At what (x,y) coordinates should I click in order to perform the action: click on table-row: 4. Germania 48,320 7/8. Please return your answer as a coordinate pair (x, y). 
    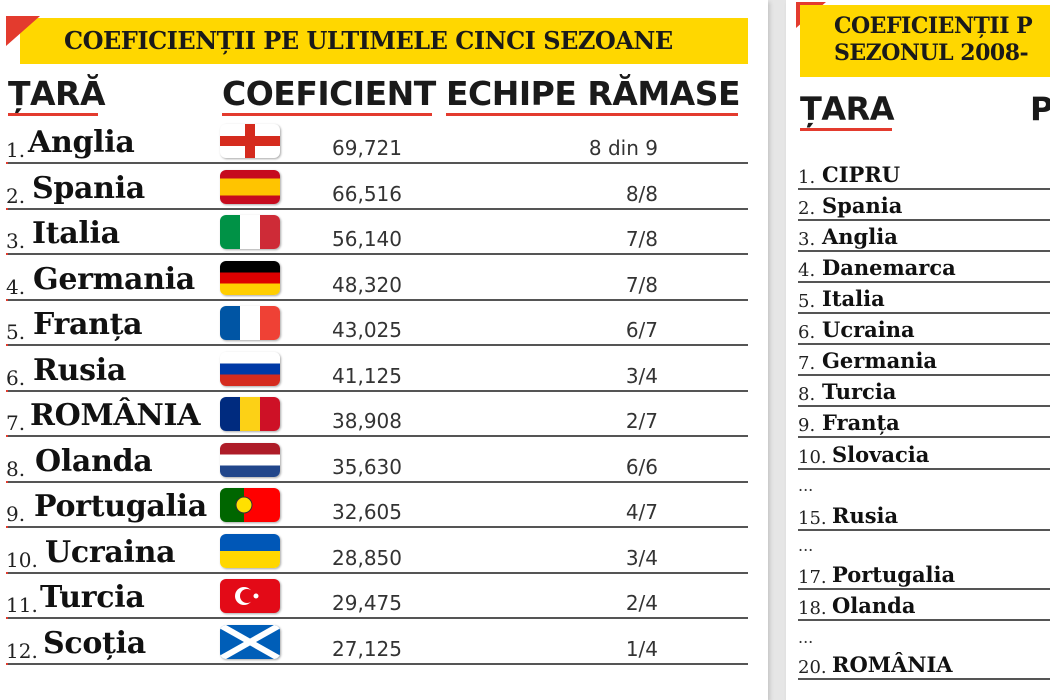
    Looking at the image, I should click on (384, 278).